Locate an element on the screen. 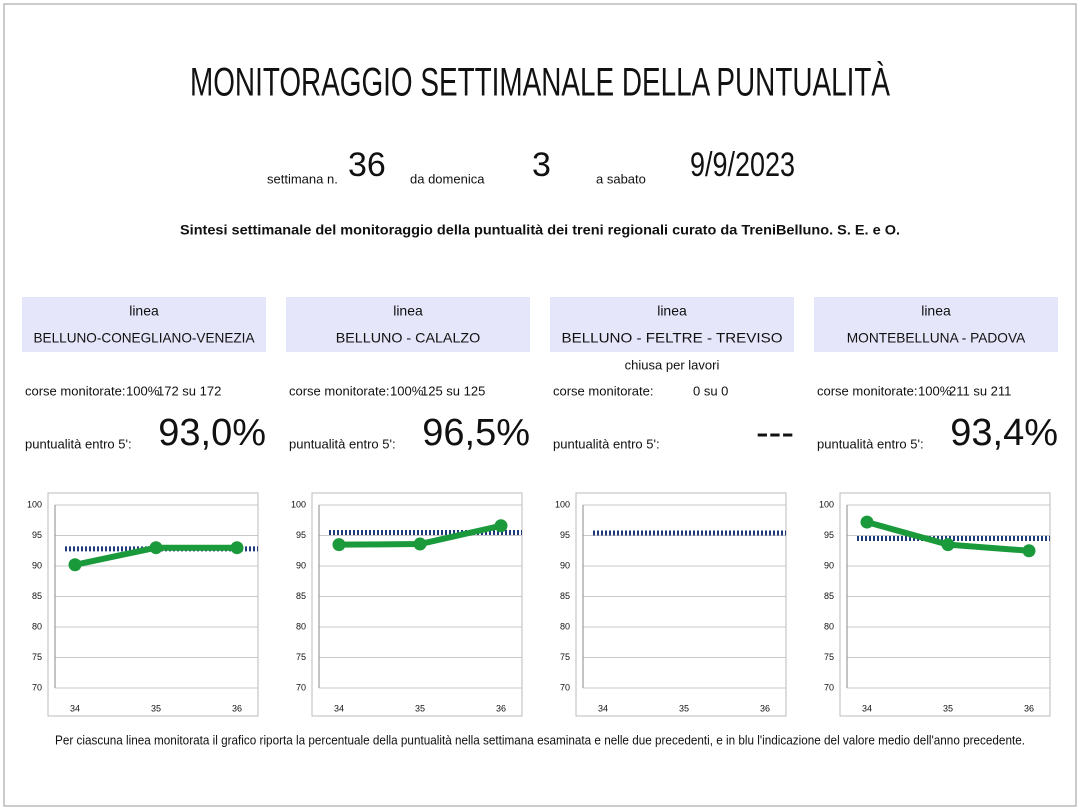  week-label: settimana n. is located at coordinates (302, 178).